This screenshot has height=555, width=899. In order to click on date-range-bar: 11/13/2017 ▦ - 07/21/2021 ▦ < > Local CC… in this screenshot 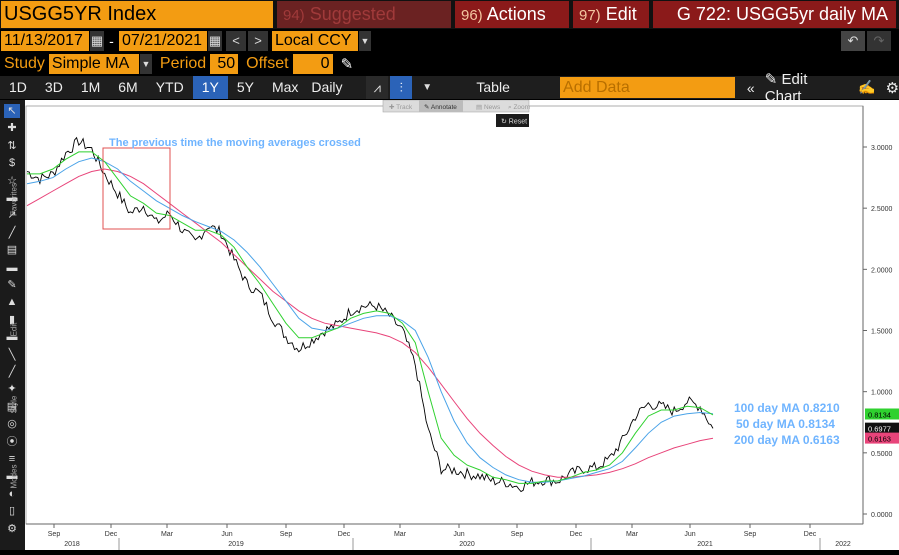, I will do `click(449, 41)`.